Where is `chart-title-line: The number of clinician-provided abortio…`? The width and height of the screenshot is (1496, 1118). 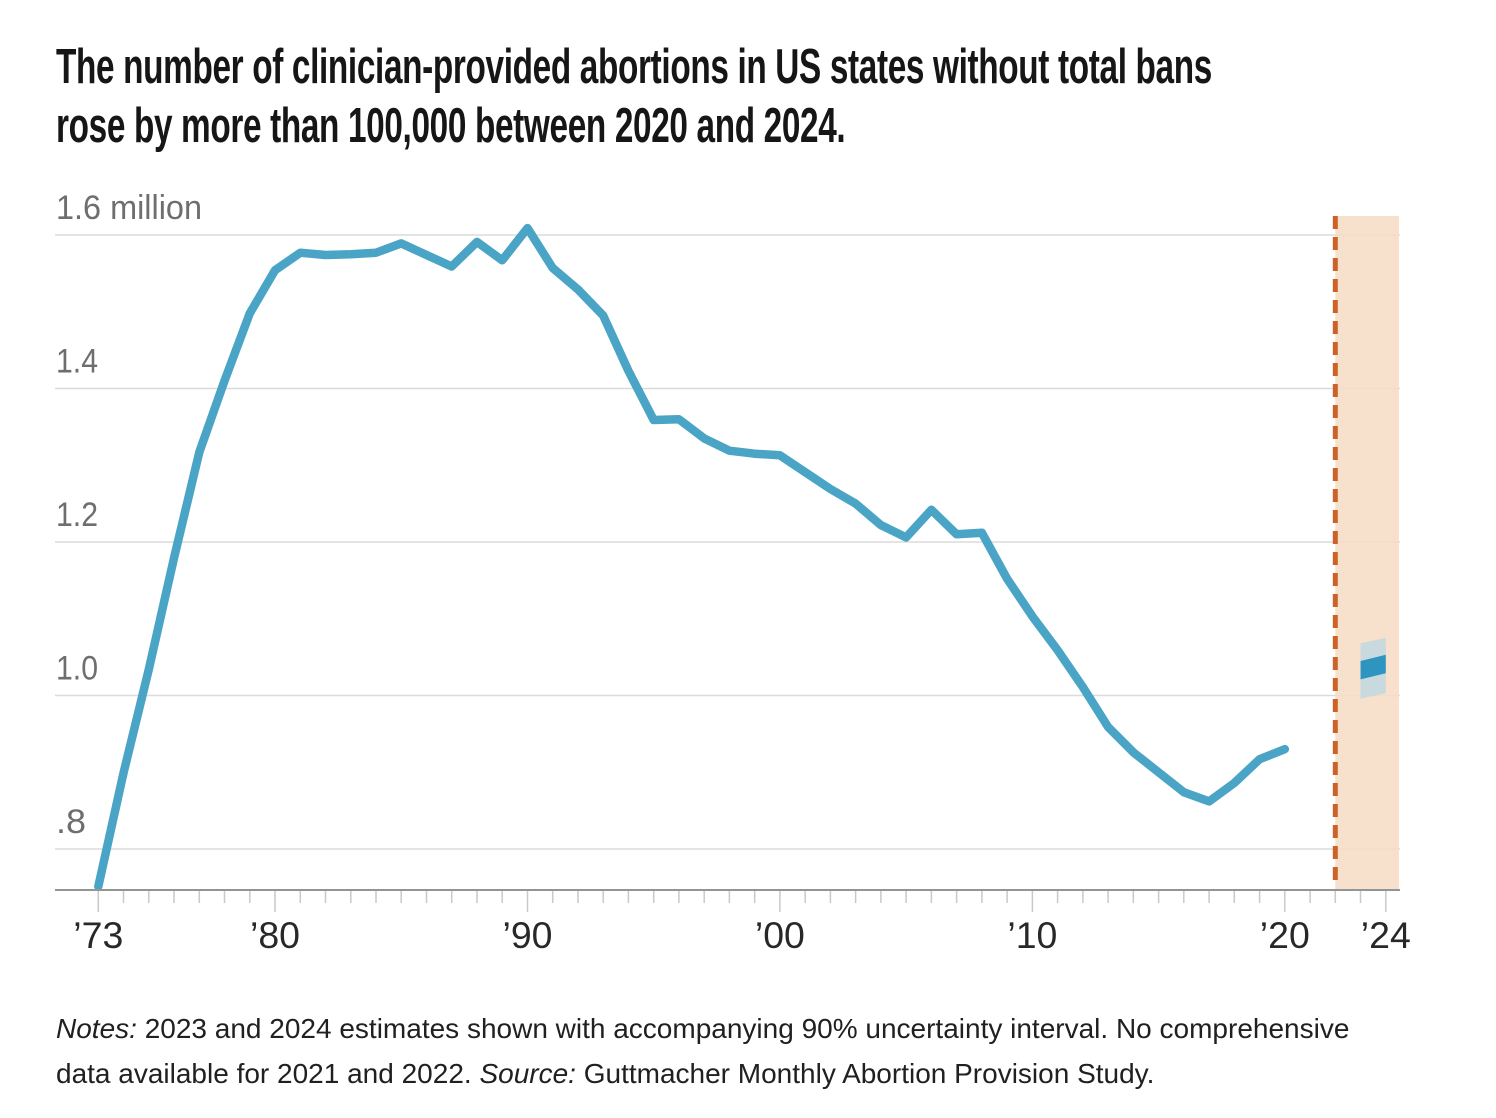
chart-title-line: The number of clinician-provided abortio… is located at coordinates (634, 67).